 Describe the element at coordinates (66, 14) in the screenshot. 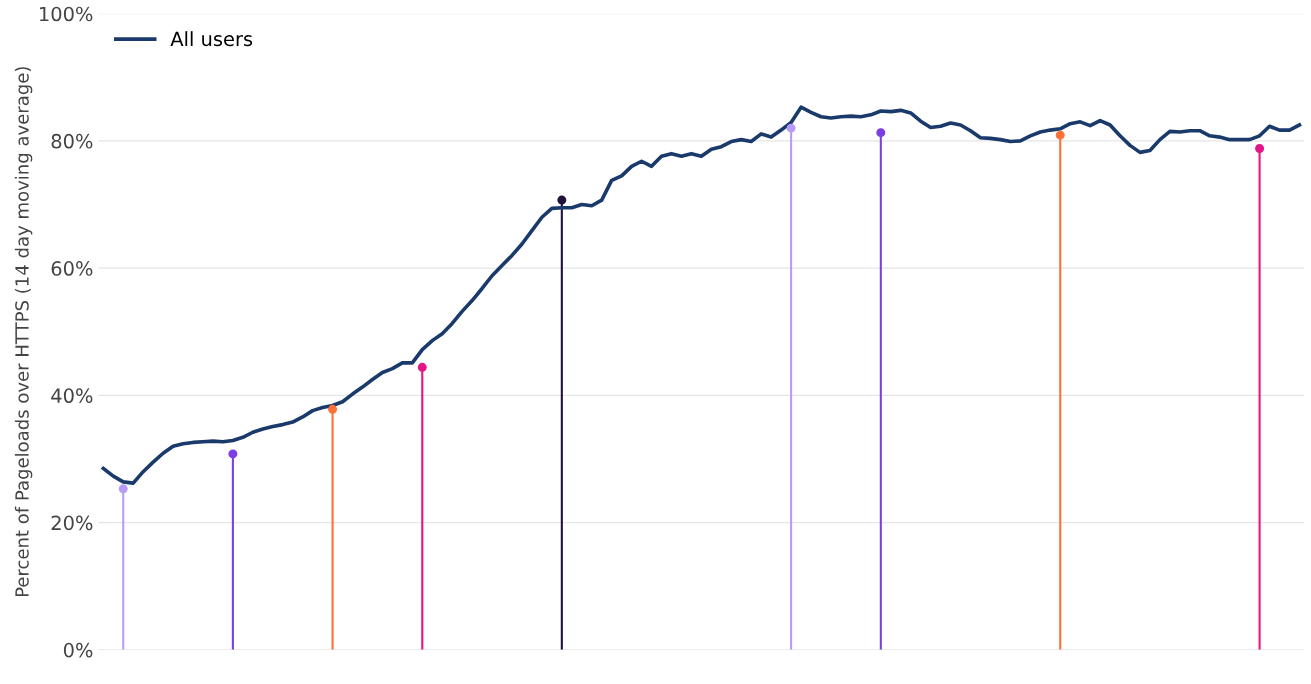

I see `y-tick-label: 100%` at that location.